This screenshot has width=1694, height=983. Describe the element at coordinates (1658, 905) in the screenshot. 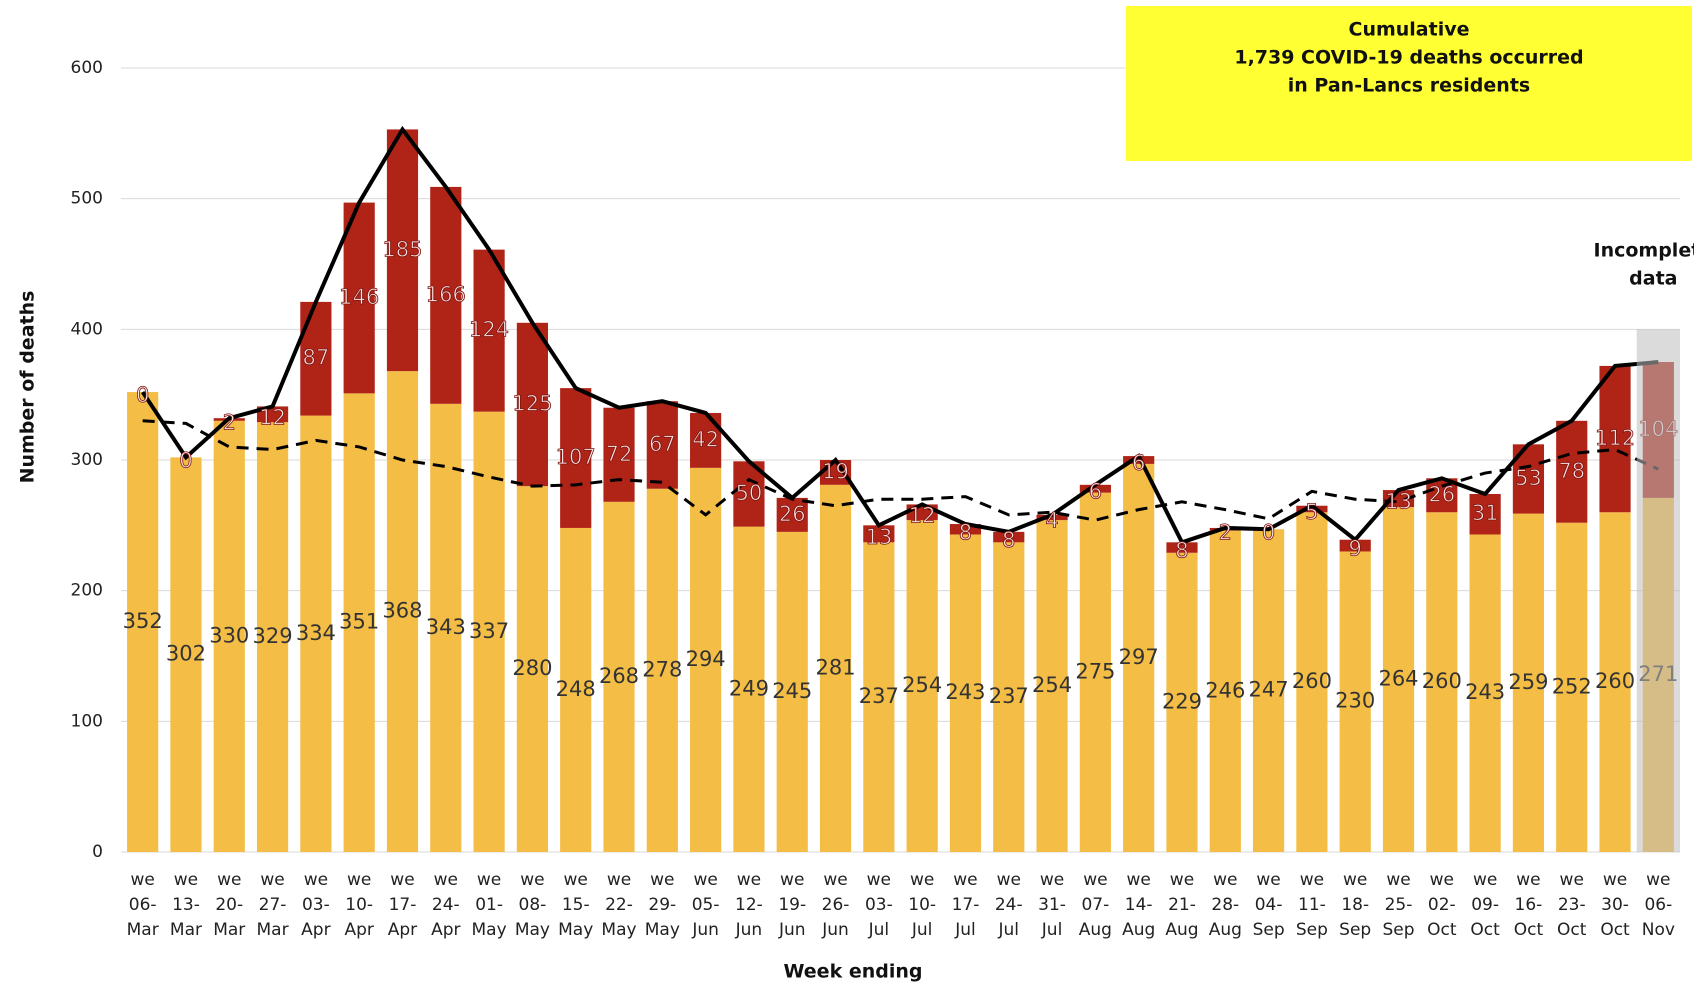

I see `x-tick-label: 06-` at that location.